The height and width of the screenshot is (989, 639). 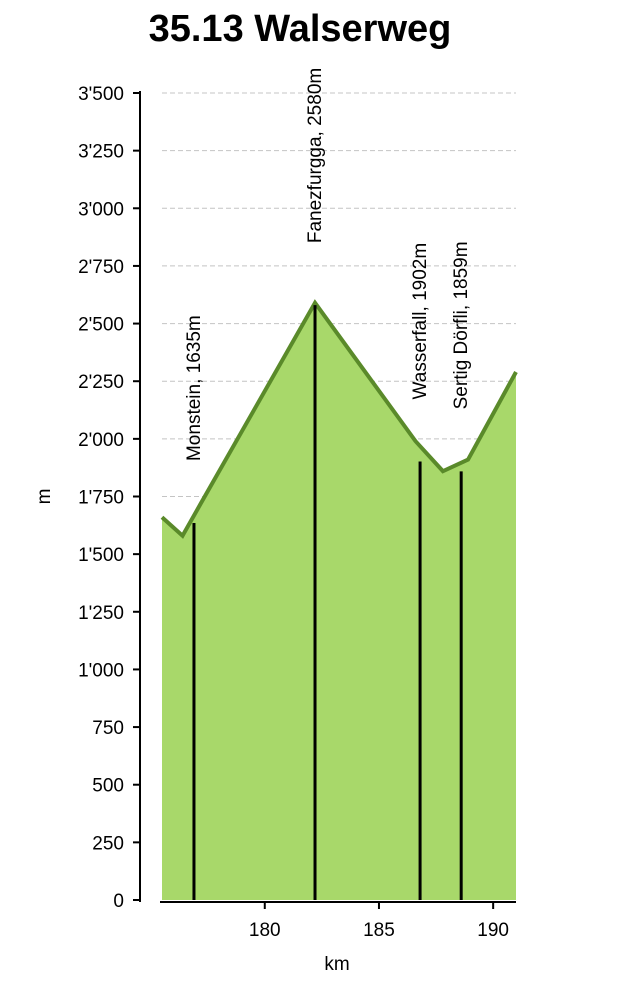 I want to click on y-tick-label: 1'750, so click(x=101, y=498).